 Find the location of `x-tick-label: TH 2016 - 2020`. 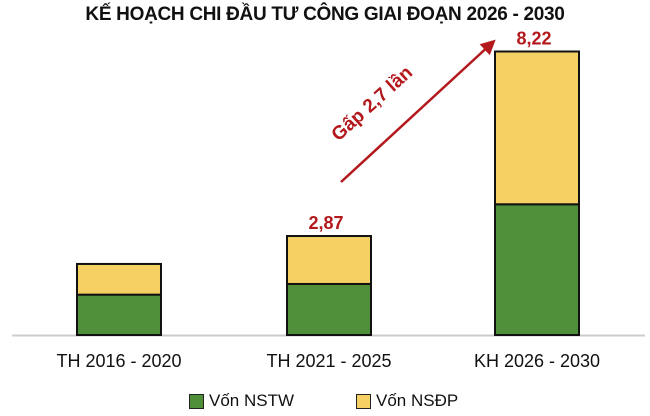

x-tick-label: TH 2016 - 2020 is located at coordinates (118, 361).